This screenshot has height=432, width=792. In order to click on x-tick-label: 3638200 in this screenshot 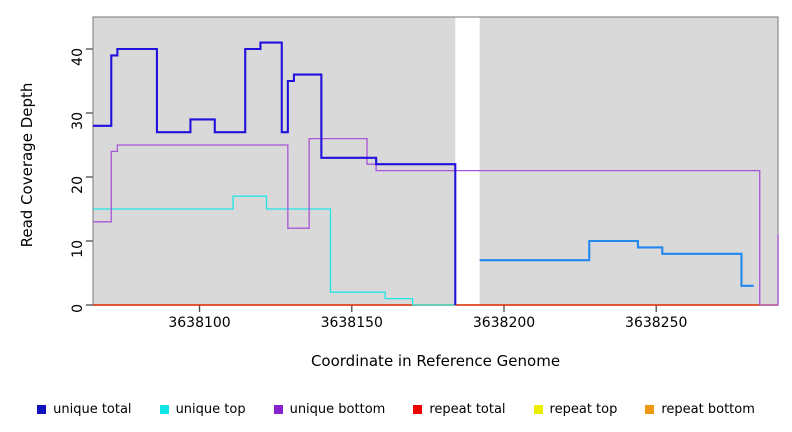, I will do `click(504, 323)`.